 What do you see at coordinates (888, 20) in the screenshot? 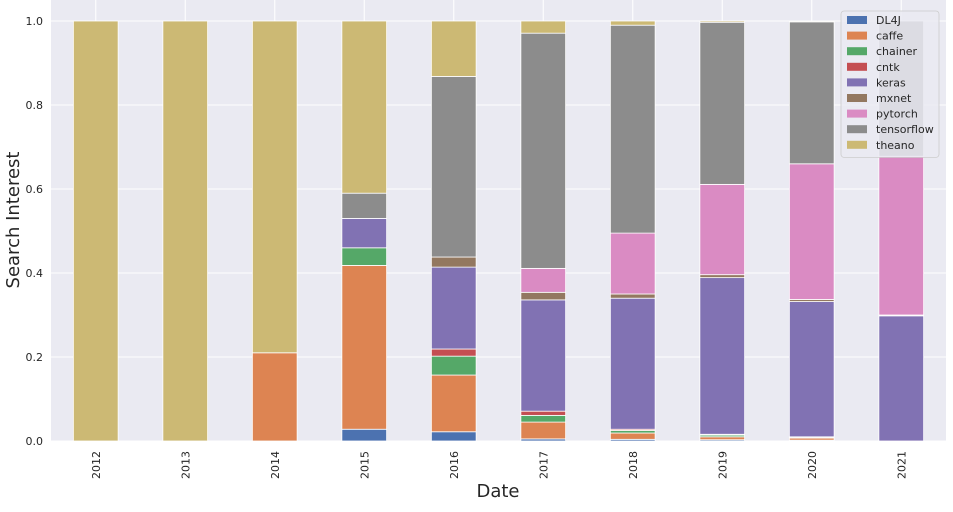
I see `legend-label: DL4J` at bounding box center [888, 20].